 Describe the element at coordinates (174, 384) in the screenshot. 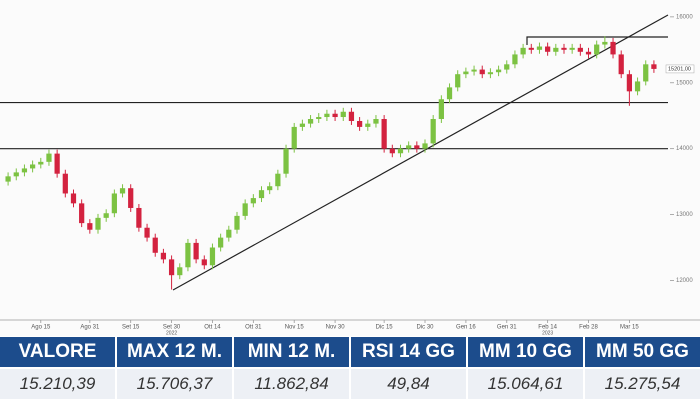

I see `table-value: 15.706,37` at that location.